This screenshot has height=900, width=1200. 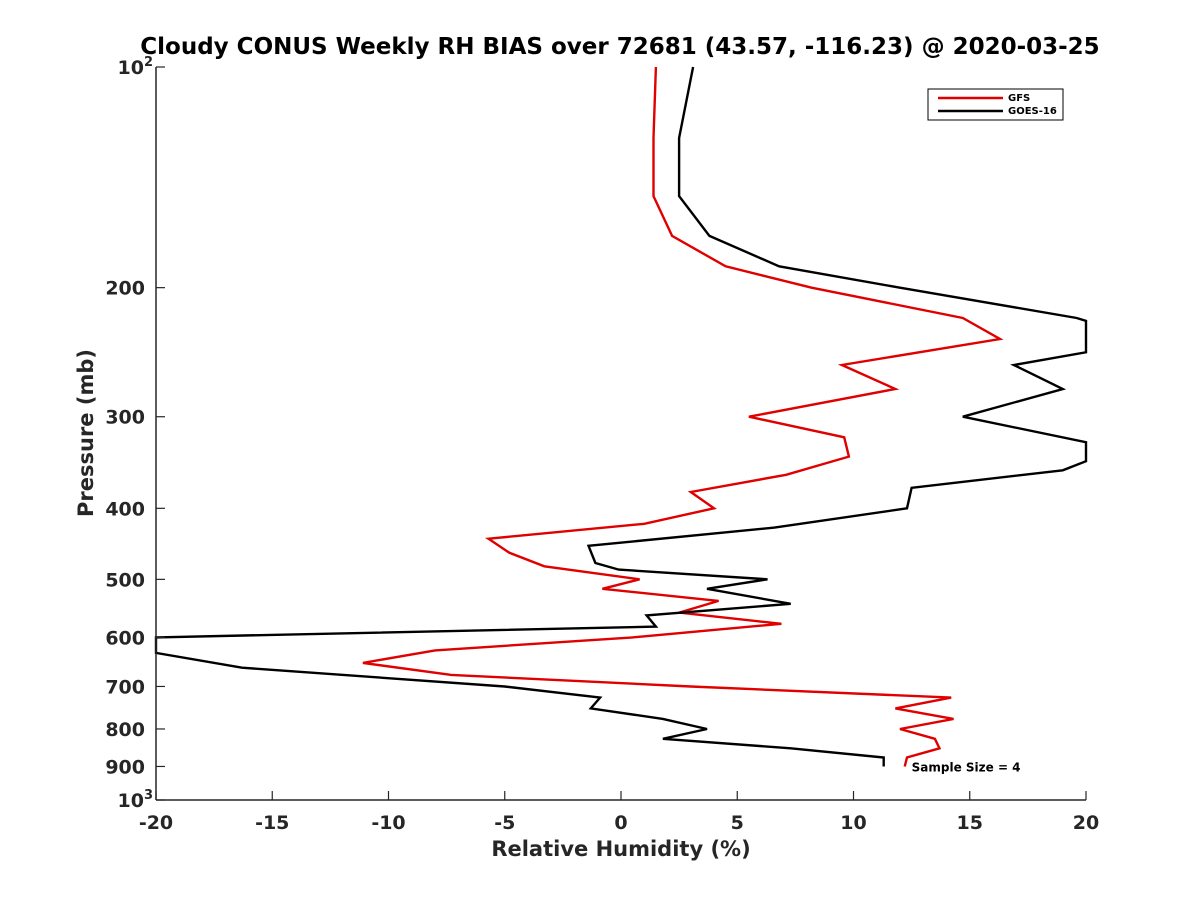 I want to click on legend-box, so click(x=995, y=104).